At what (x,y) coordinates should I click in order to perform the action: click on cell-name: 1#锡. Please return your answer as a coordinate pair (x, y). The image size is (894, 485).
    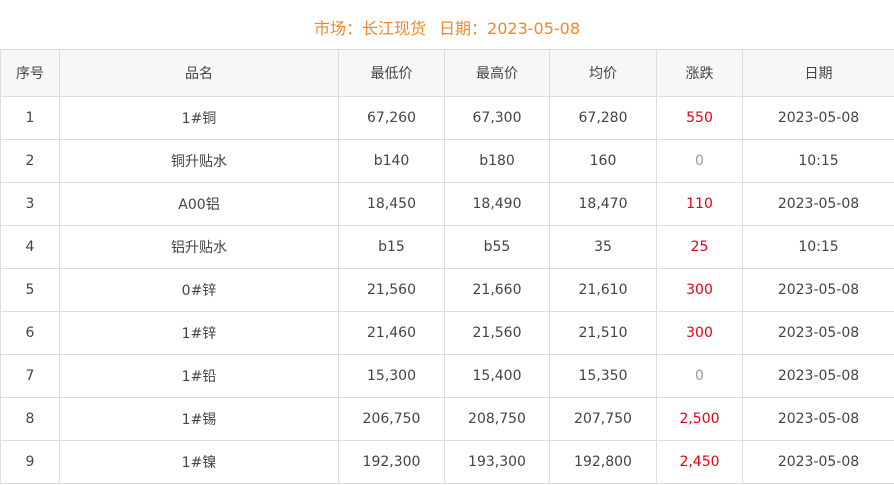
    Looking at the image, I should click on (199, 419).